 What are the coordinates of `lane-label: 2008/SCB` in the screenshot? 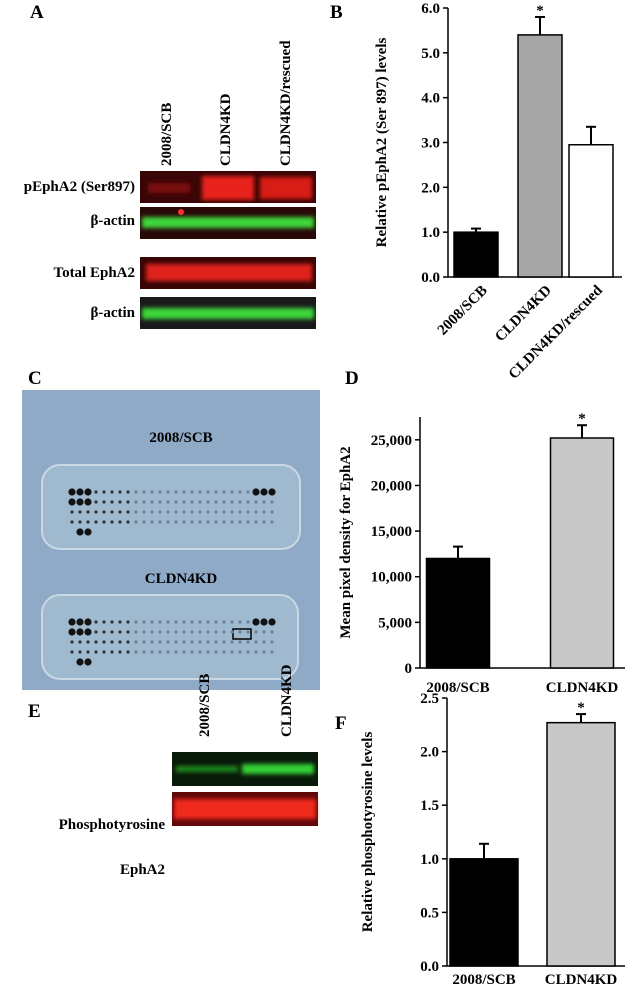 It's located at (205, 705).